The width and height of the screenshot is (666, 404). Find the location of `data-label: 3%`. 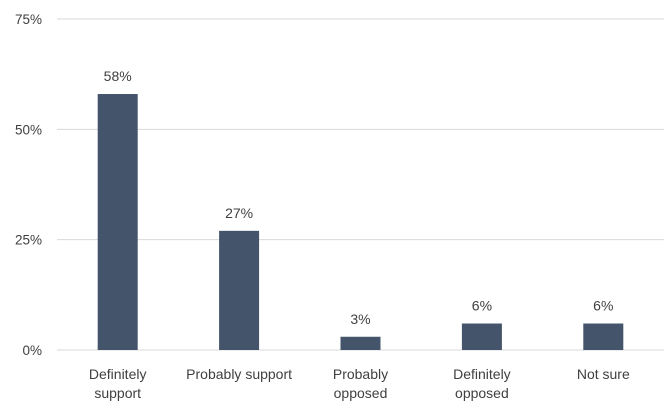

data-label: 3% is located at coordinates (360, 319).